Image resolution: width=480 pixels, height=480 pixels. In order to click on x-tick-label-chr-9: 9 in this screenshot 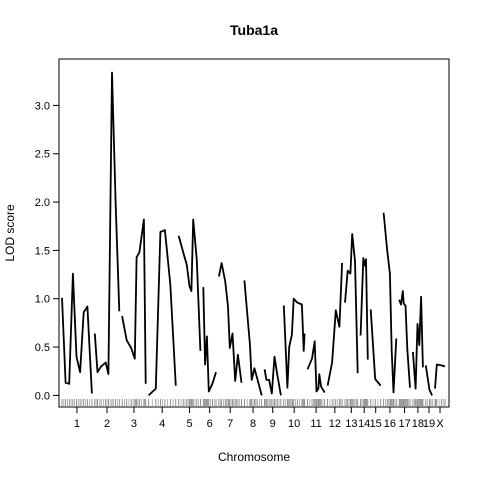, I will do `click(273, 424)`.